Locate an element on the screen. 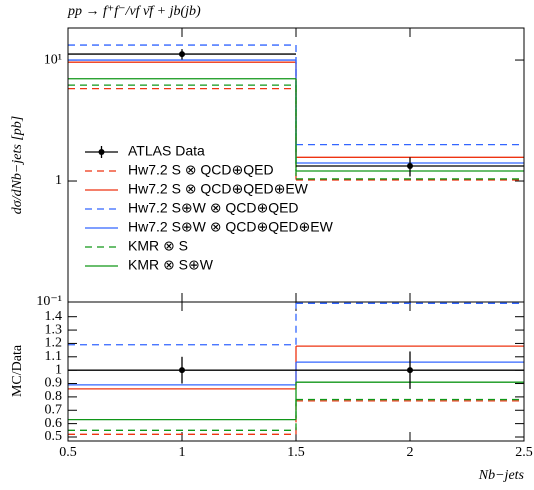 This screenshot has width=534, height=490. y-tick-label: 0.9 is located at coordinates (54, 383).